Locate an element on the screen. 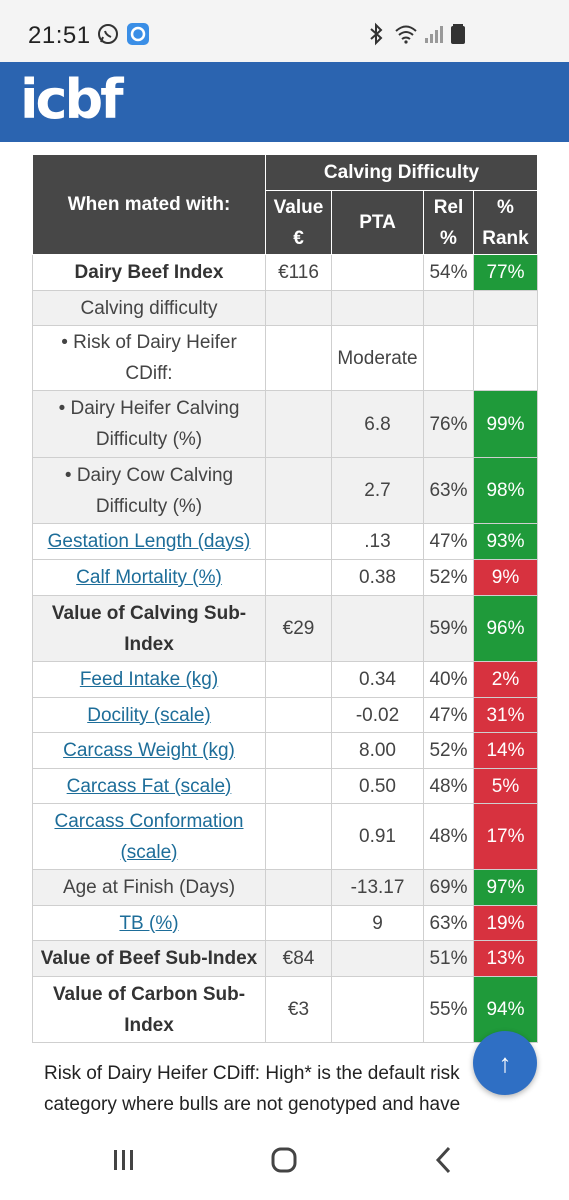 Image resolution: width=569 pixels, height=1200 pixels. row-label: Gestation Length (days) is located at coordinates (149, 541).